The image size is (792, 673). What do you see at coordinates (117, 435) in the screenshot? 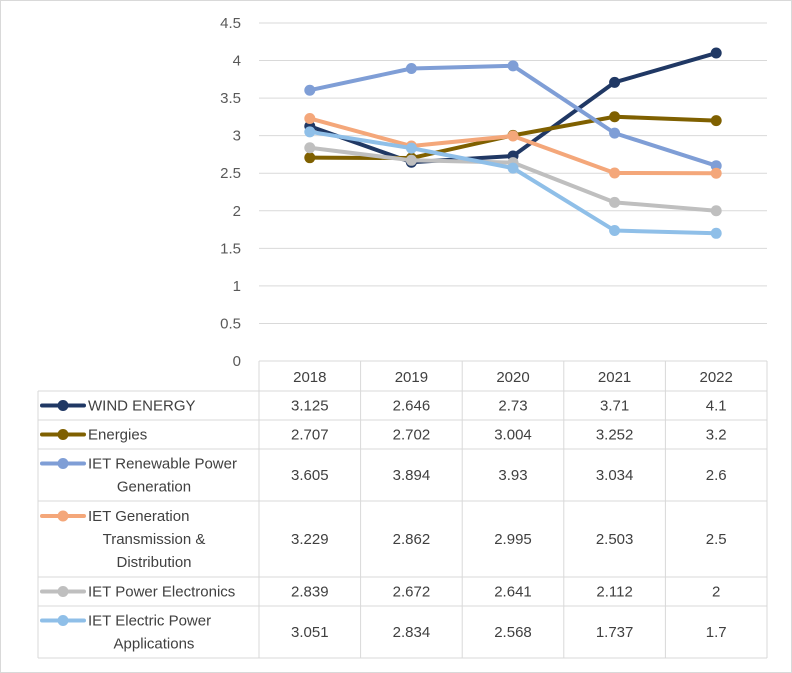
I see `series-name: Energies` at bounding box center [117, 435].